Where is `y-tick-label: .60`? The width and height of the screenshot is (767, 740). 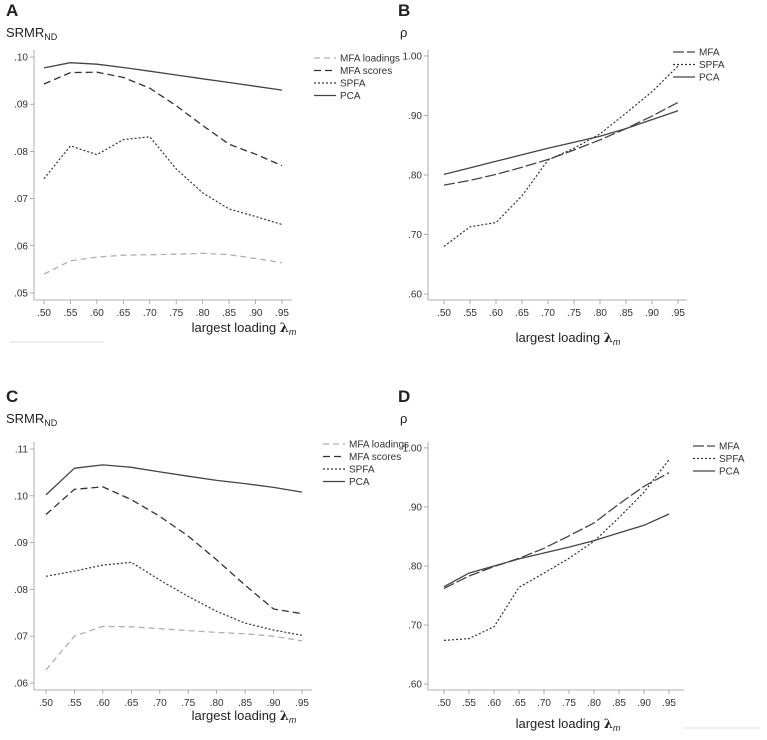
y-tick-label: .60 is located at coordinates (415, 685).